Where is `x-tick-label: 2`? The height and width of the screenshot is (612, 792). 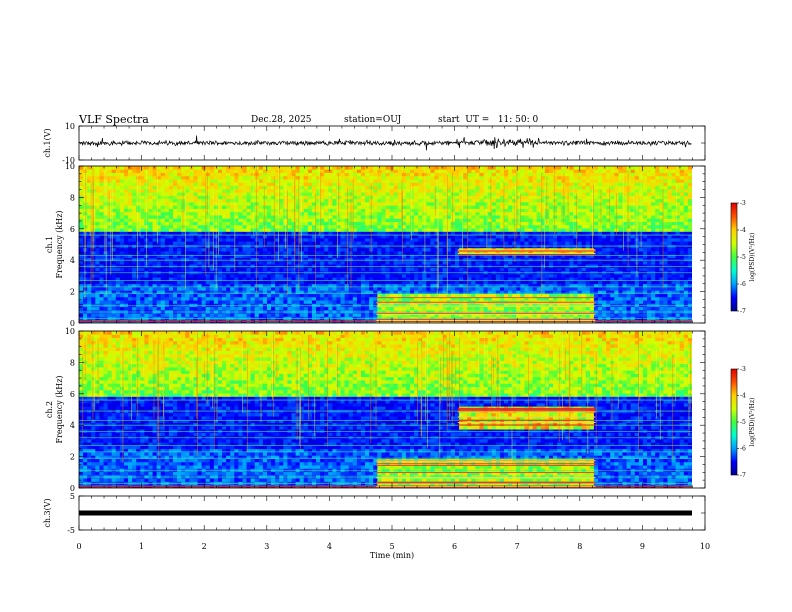
x-tick-label: 2 is located at coordinates (204, 546).